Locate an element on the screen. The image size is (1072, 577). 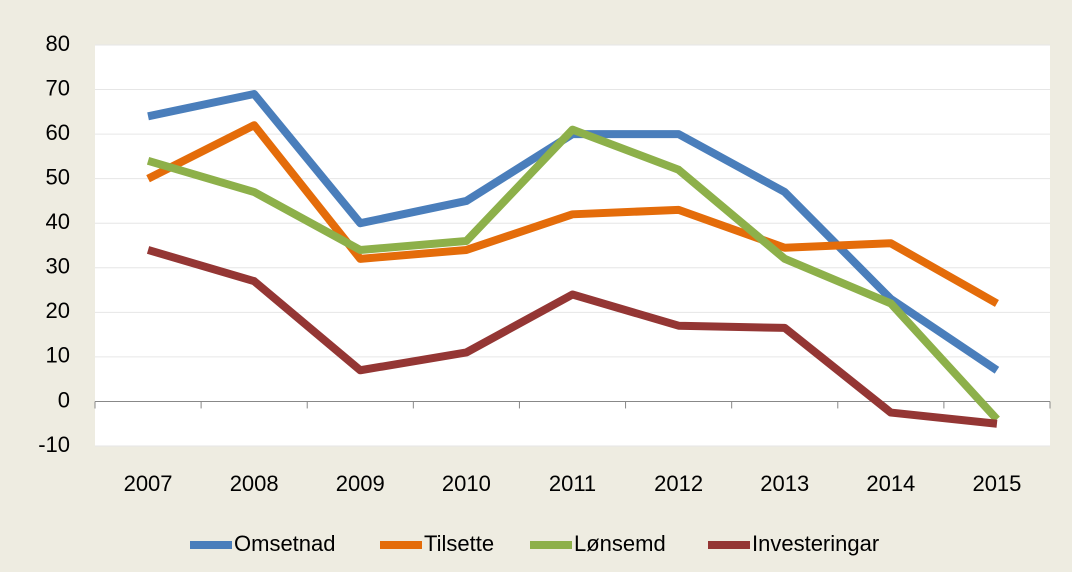
y-tick-label: 50 is located at coordinates (58, 176).